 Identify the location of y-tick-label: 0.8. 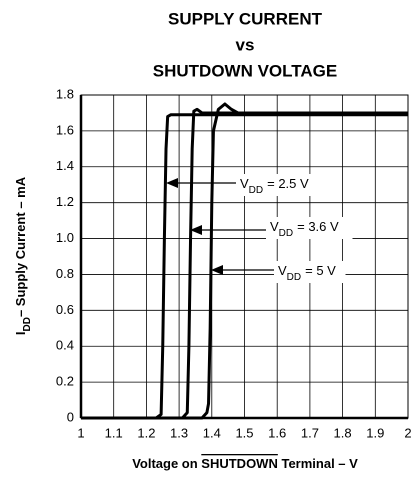
(65, 273).